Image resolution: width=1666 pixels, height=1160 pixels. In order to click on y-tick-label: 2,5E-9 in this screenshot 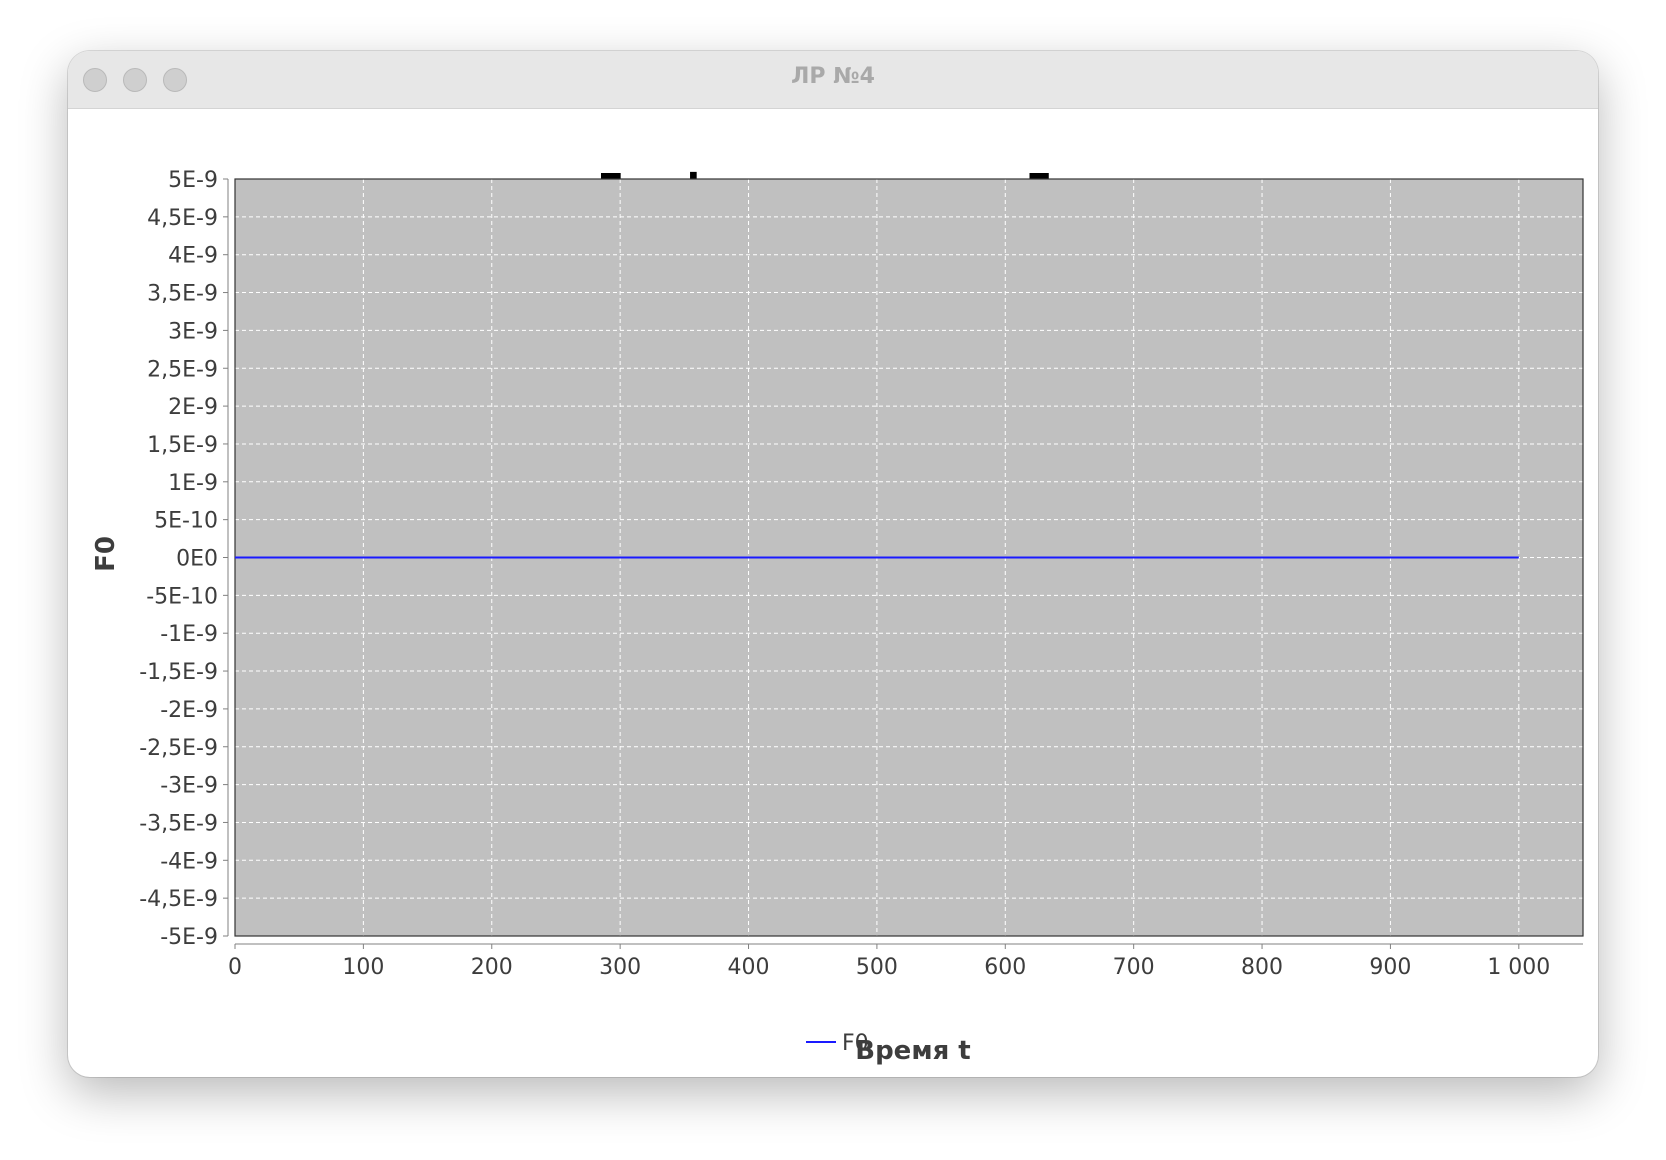, I will do `click(182, 369)`.